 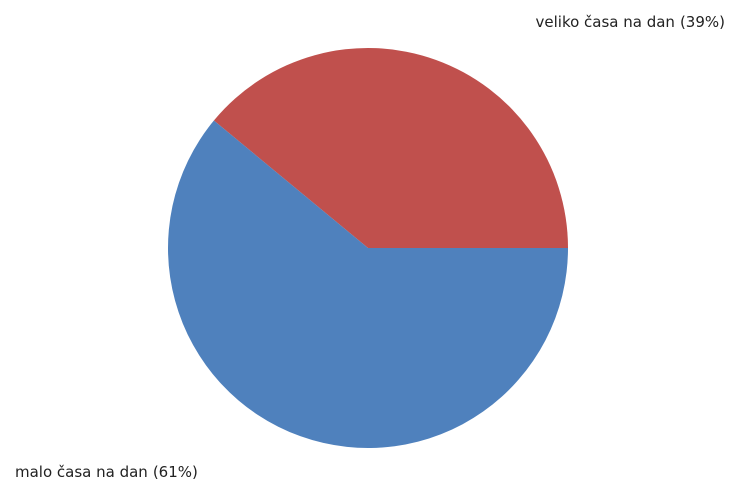 What do you see at coordinates (702, 22) in the screenshot?
I see `slice-value: (39%)` at bounding box center [702, 22].